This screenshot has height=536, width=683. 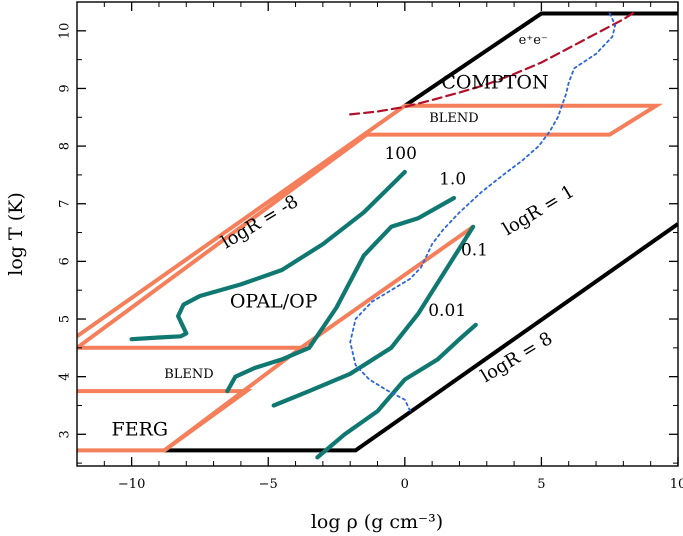 I want to click on logr-1-label: logR = 1, so click(x=538, y=210).